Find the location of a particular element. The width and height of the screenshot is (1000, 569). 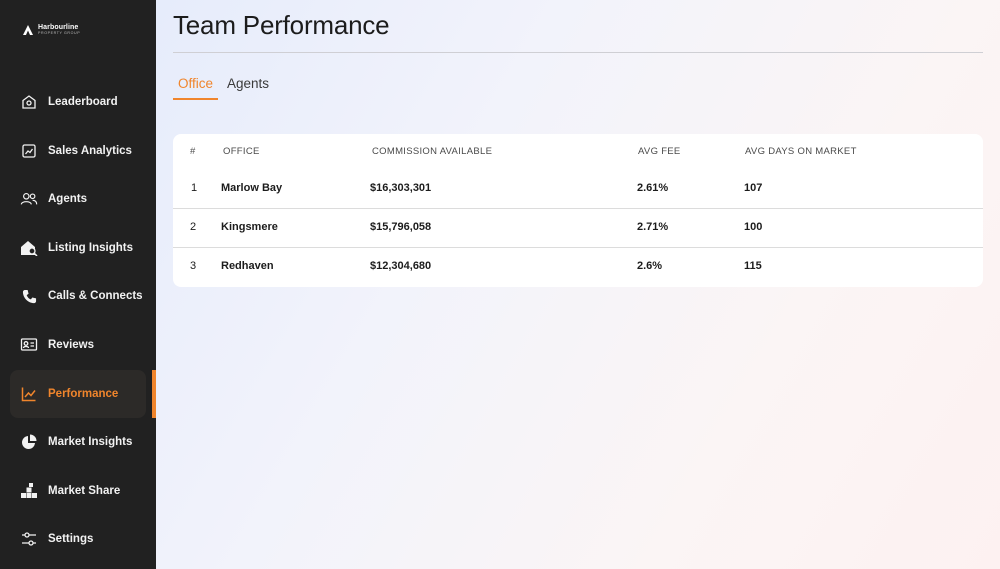

table-row: 1 Marlow Bay $16,303,301 2.61% 107 is located at coordinates (578, 189).